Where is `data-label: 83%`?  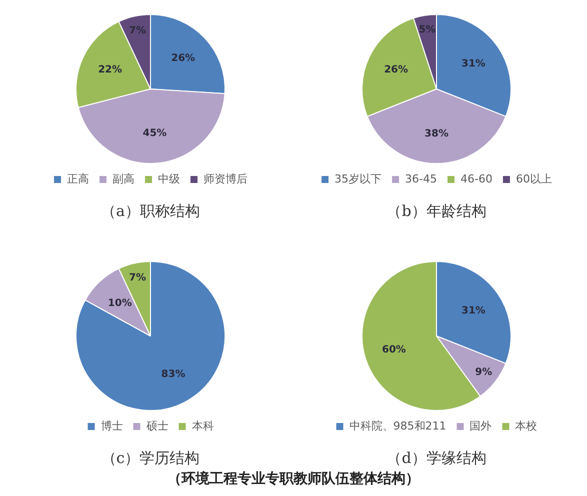 data-label: 83% is located at coordinates (173, 374).